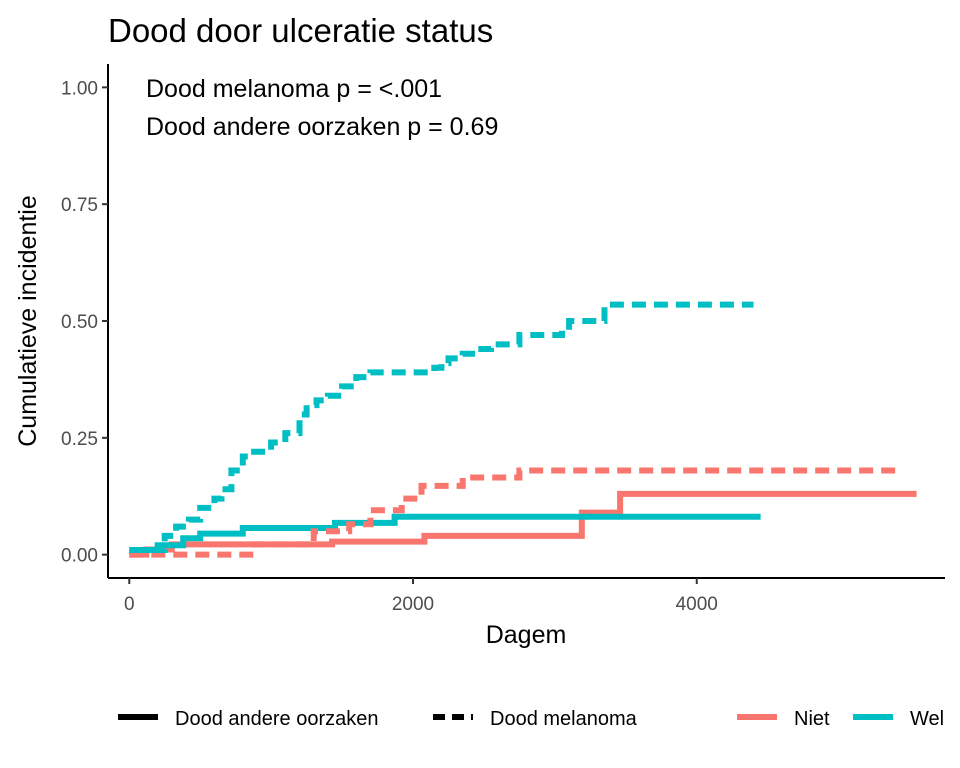 This screenshot has width=960, height=768. I want to click on legend-label-wel: Wel, so click(927, 719).